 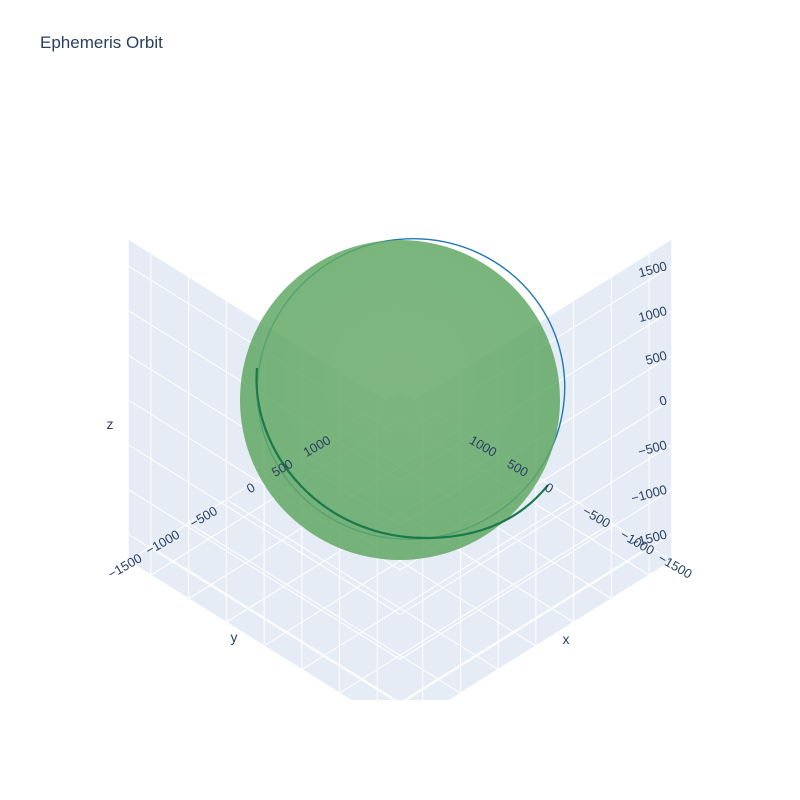 I want to click on orbit-front-segment, so click(x=402, y=453).